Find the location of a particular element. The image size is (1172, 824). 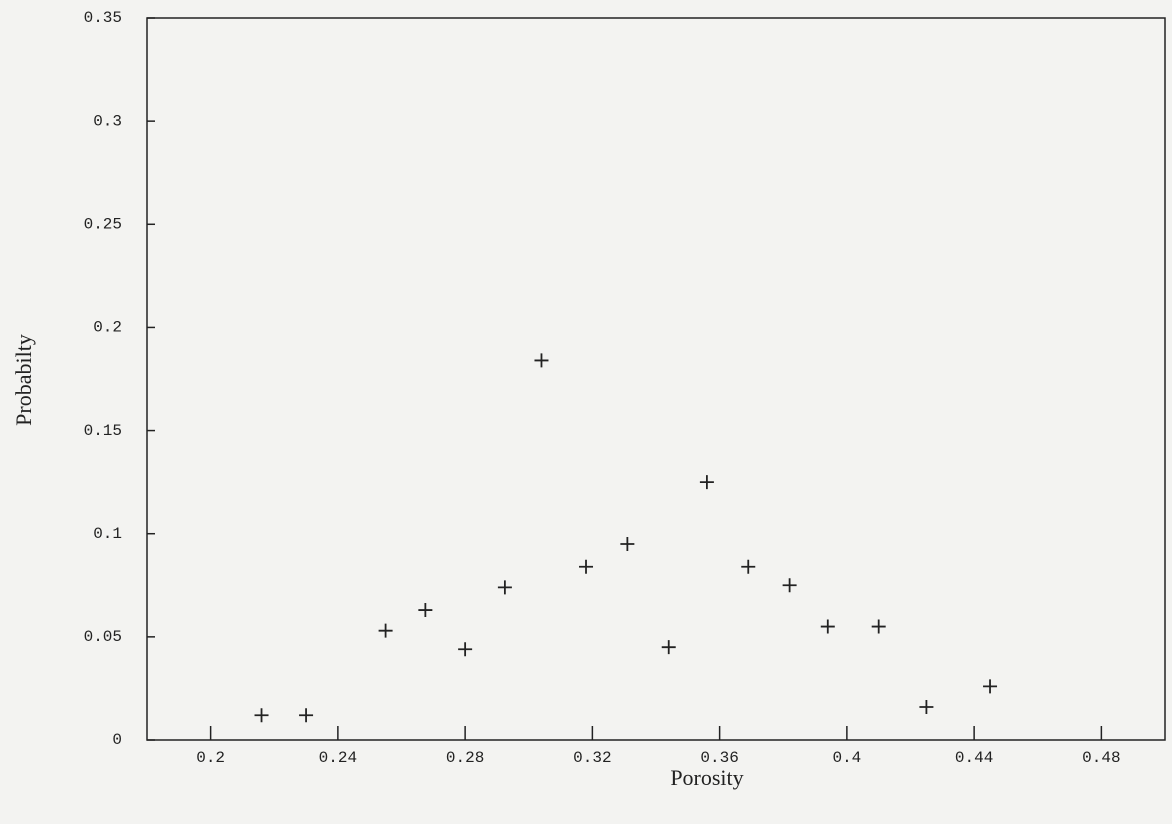

x-tick-label: 0.36 is located at coordinates (719, 758).